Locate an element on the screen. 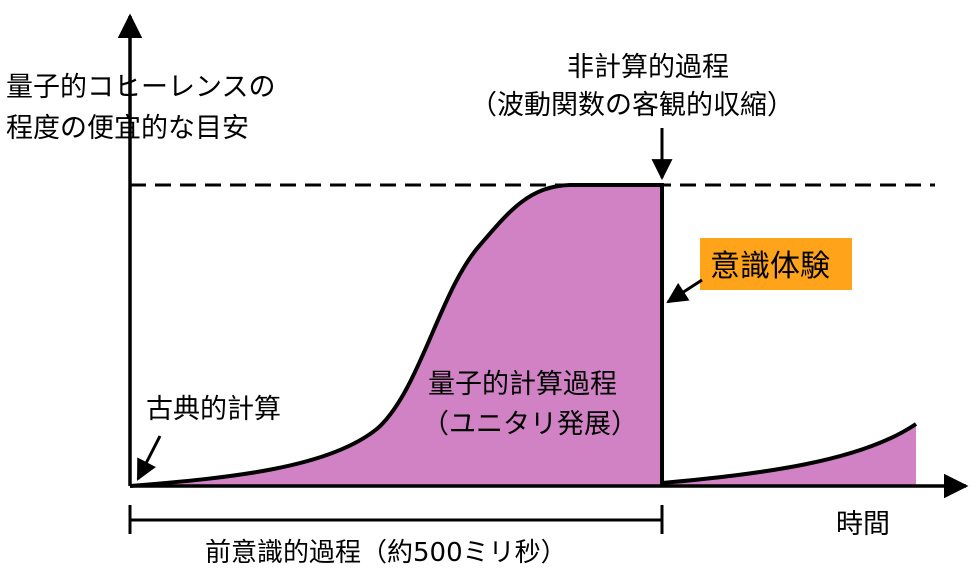 The image size is (980, 570). preconscious-process-label: 前意識的過程（約500ミリ秒） is located at coordinates (386, 553).